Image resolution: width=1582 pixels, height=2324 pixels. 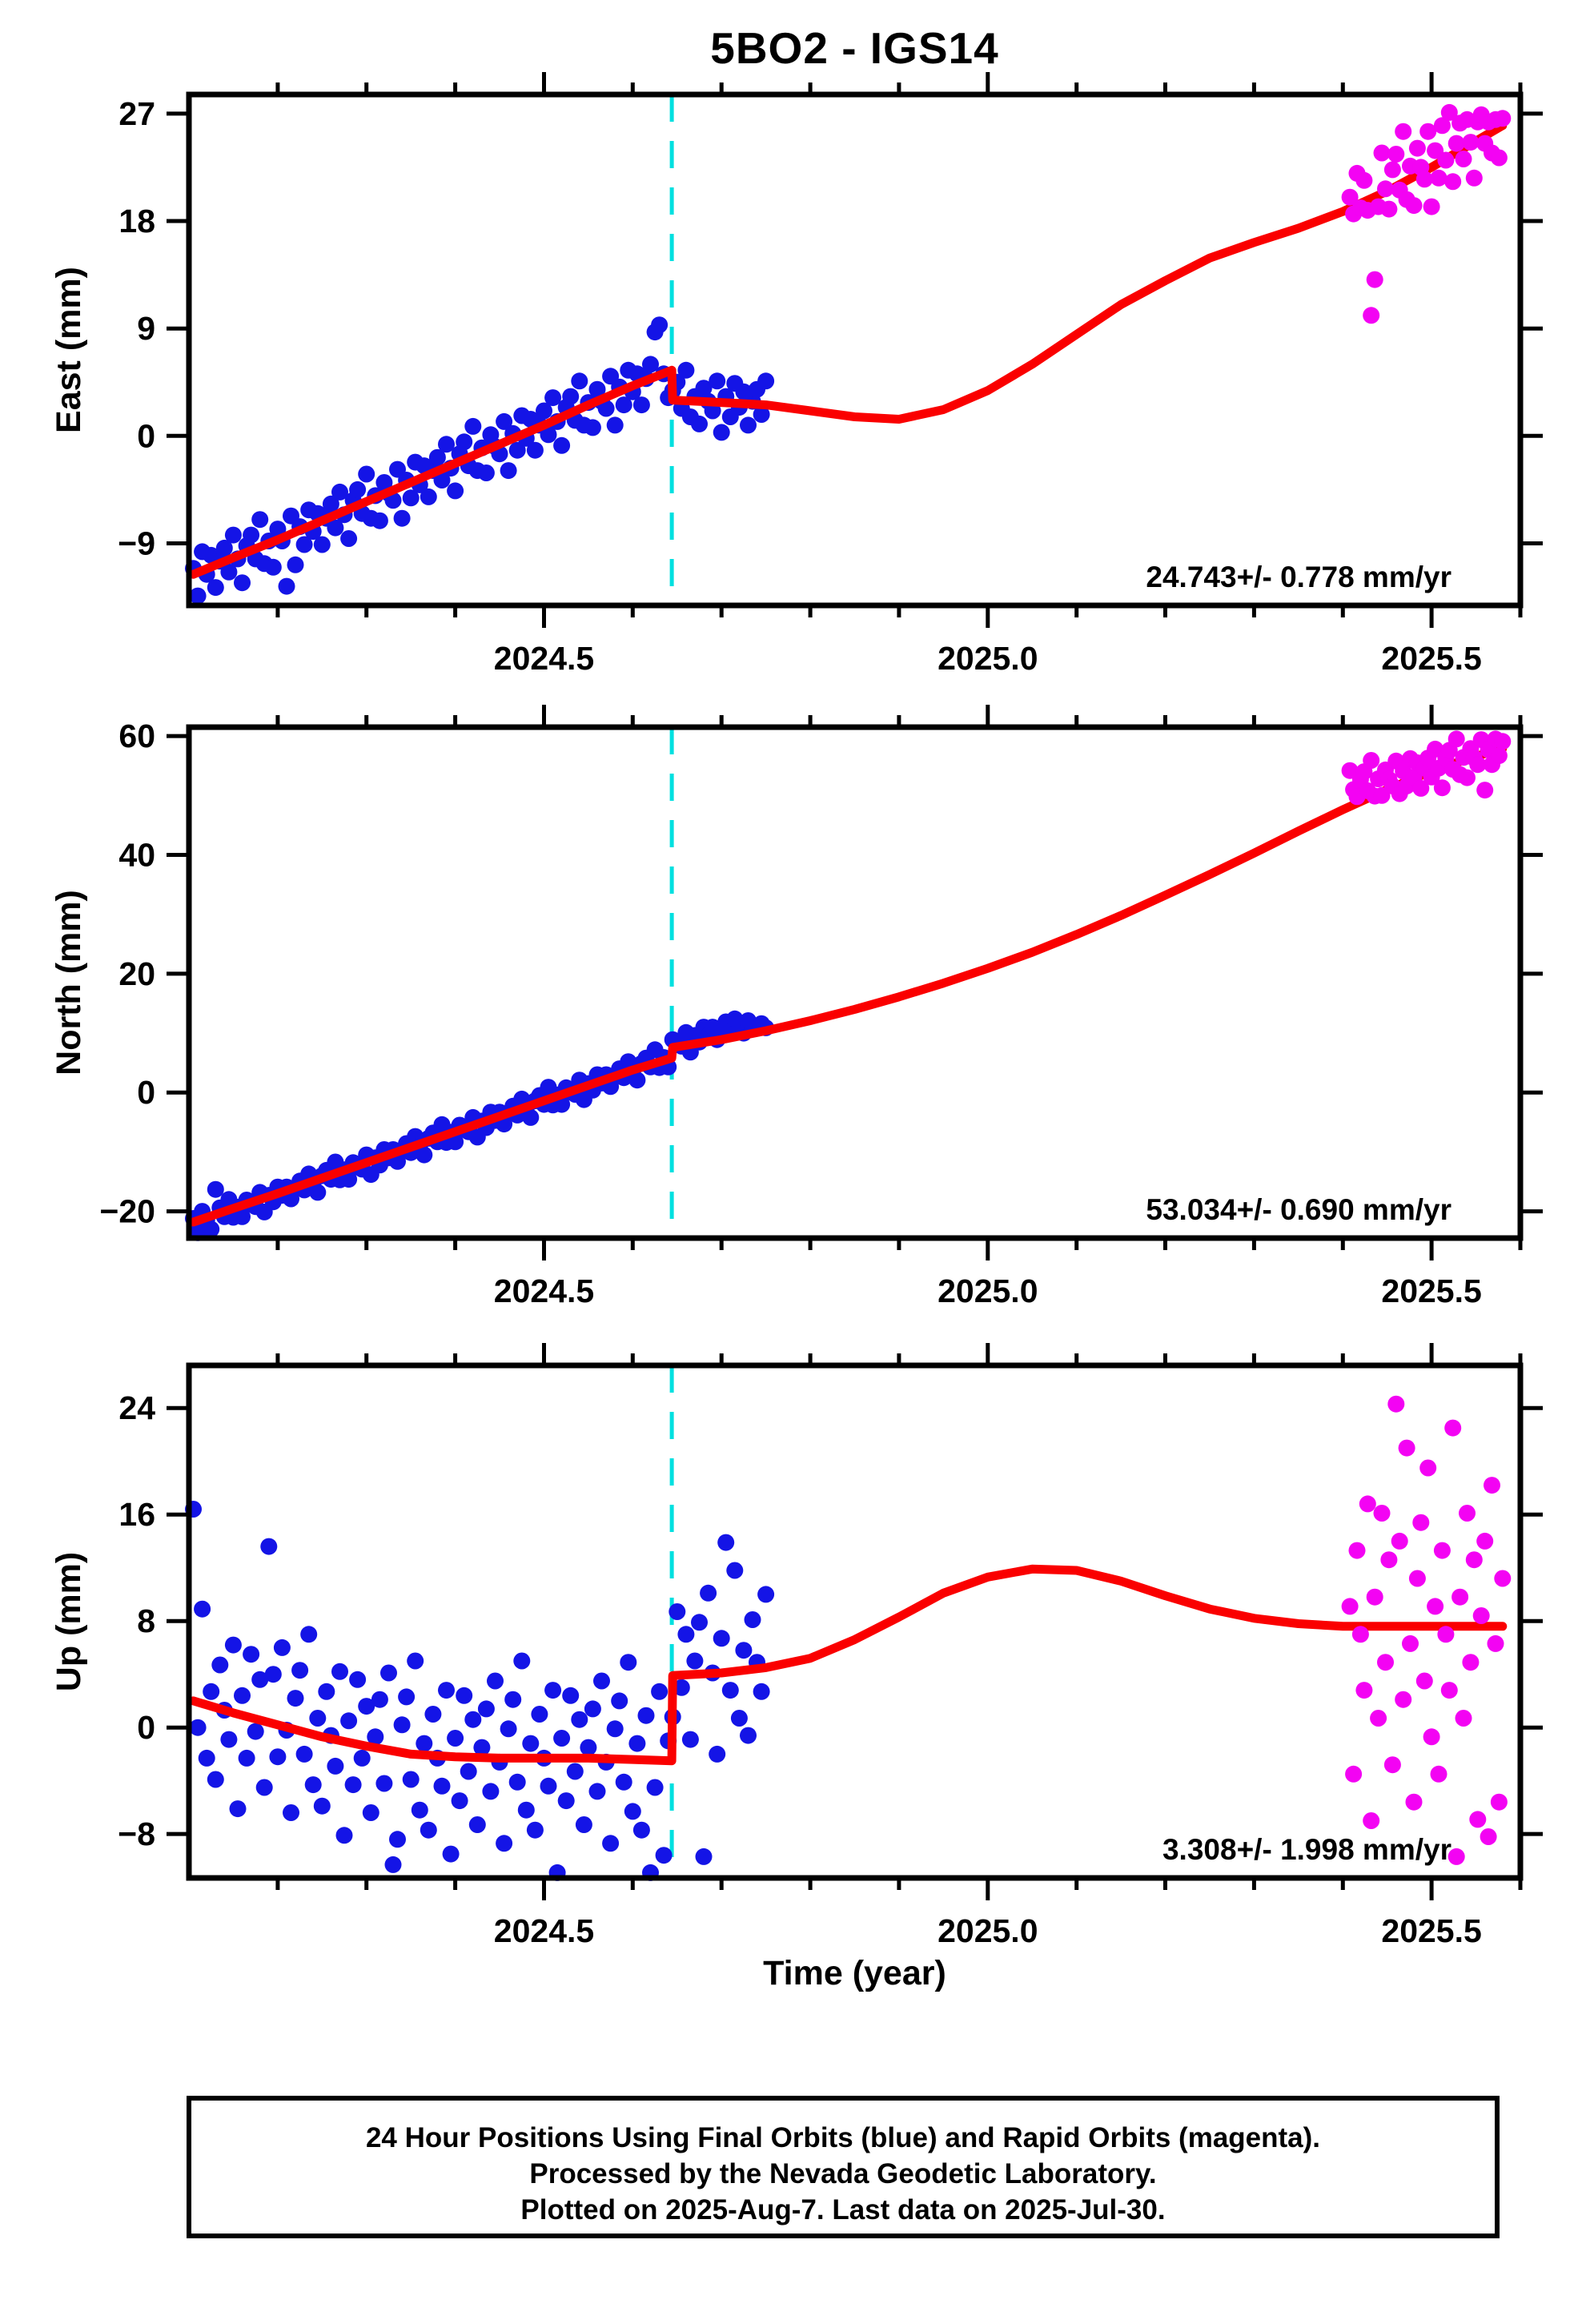 What do you see at coordinates (1299, 577) in the screenshot?
I see `east-rate-annotation: 24.743+/- 0.778 mm/yr` at bounding box center [1299, 577].